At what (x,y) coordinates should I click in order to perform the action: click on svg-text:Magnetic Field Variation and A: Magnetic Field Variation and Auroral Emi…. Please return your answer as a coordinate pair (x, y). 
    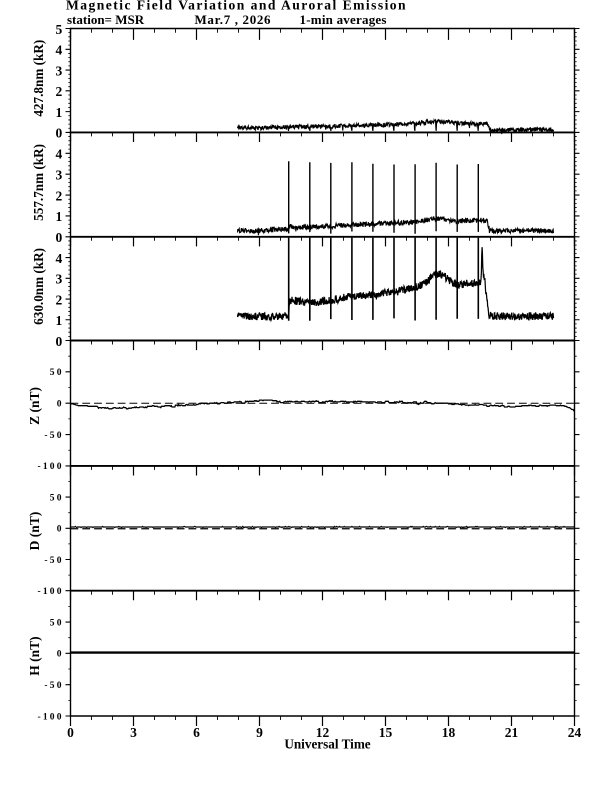
    Looking at the image, I should click on (236, 6).